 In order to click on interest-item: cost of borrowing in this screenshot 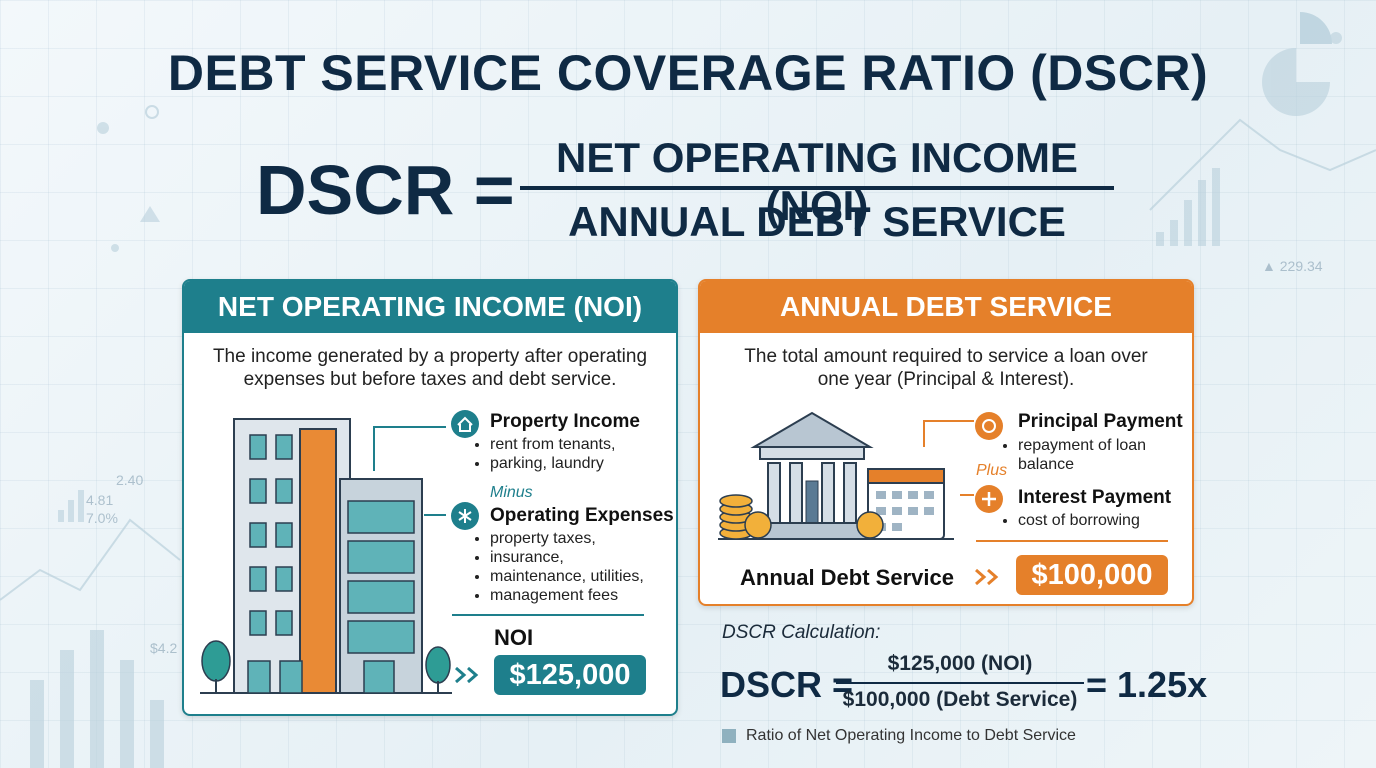, I will do `click(1079, 520)`.